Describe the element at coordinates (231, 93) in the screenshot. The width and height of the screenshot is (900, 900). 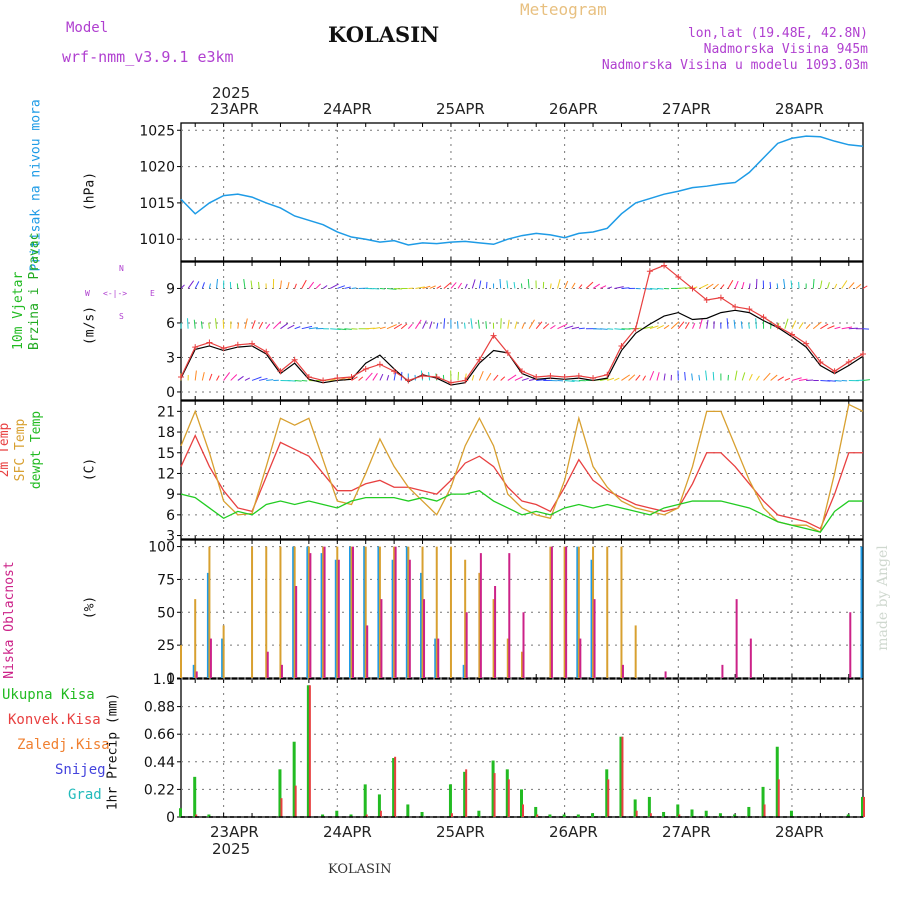
I see `year-top: 2025` at that location.